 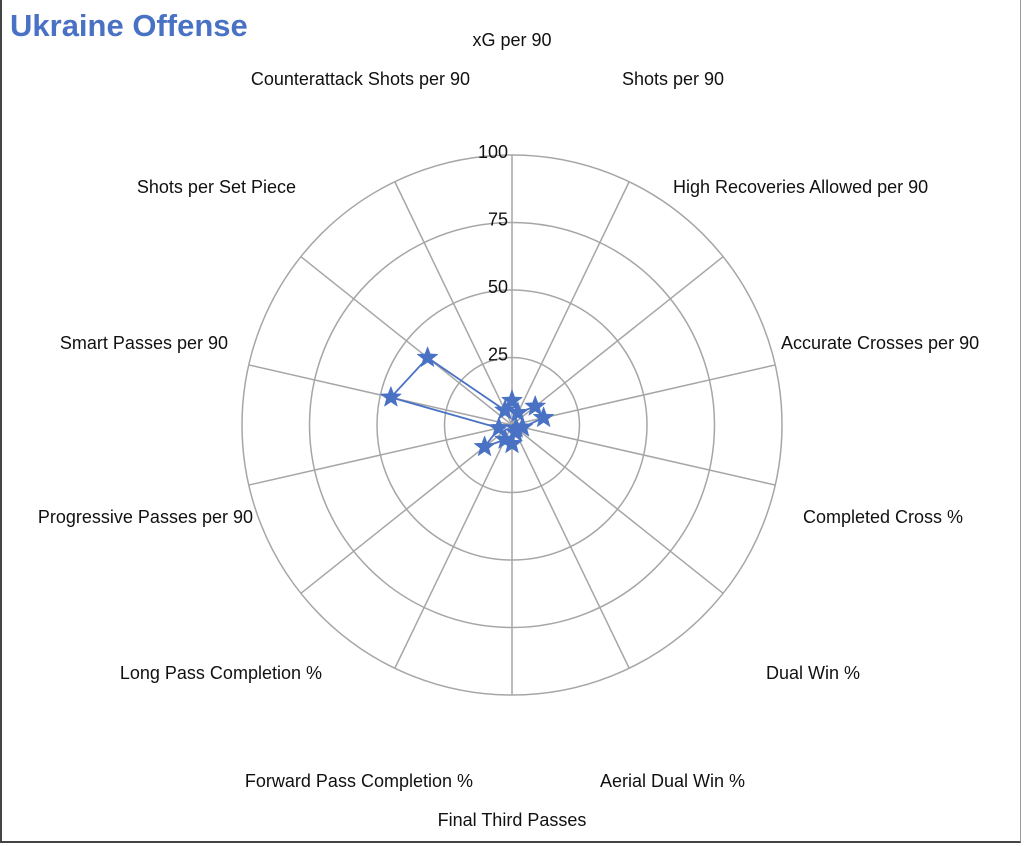 I want to click on category-label: Forward Pass Completion %, so click(x=359, y=781).